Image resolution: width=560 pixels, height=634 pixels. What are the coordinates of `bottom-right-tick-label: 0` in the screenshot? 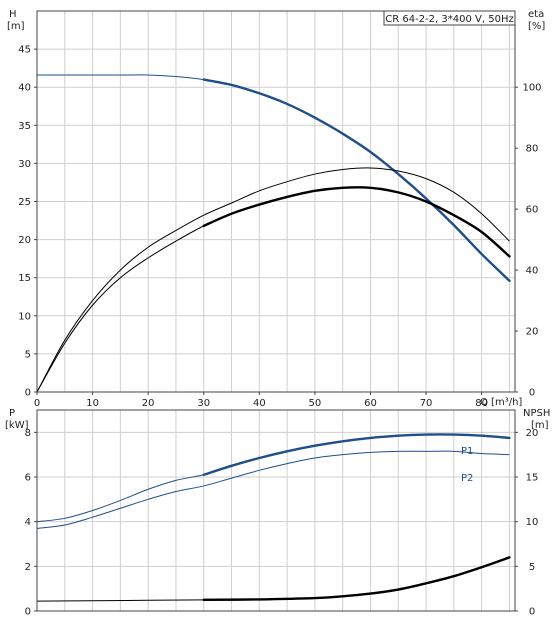 It's located at (532, 612).